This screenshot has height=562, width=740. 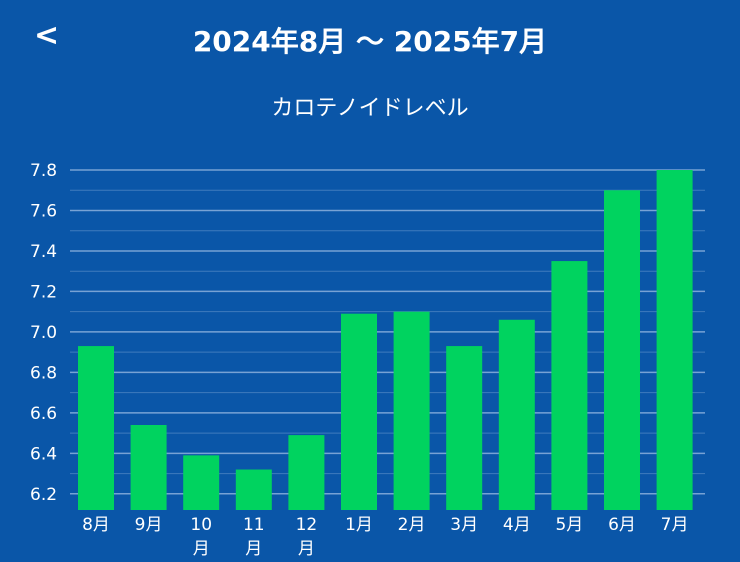 I want to click on x-tick-label: 2月, so click(x=412, y=525).